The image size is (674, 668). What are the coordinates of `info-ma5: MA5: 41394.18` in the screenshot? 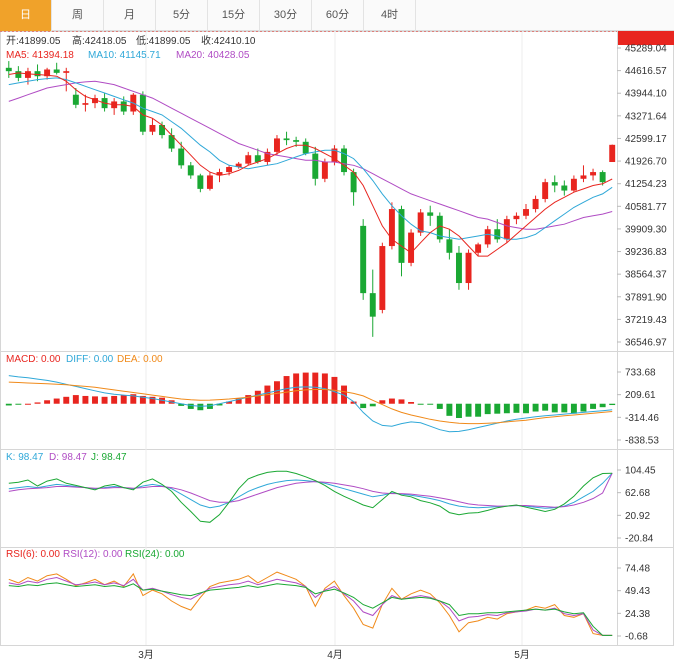 It's located at (40, 55).